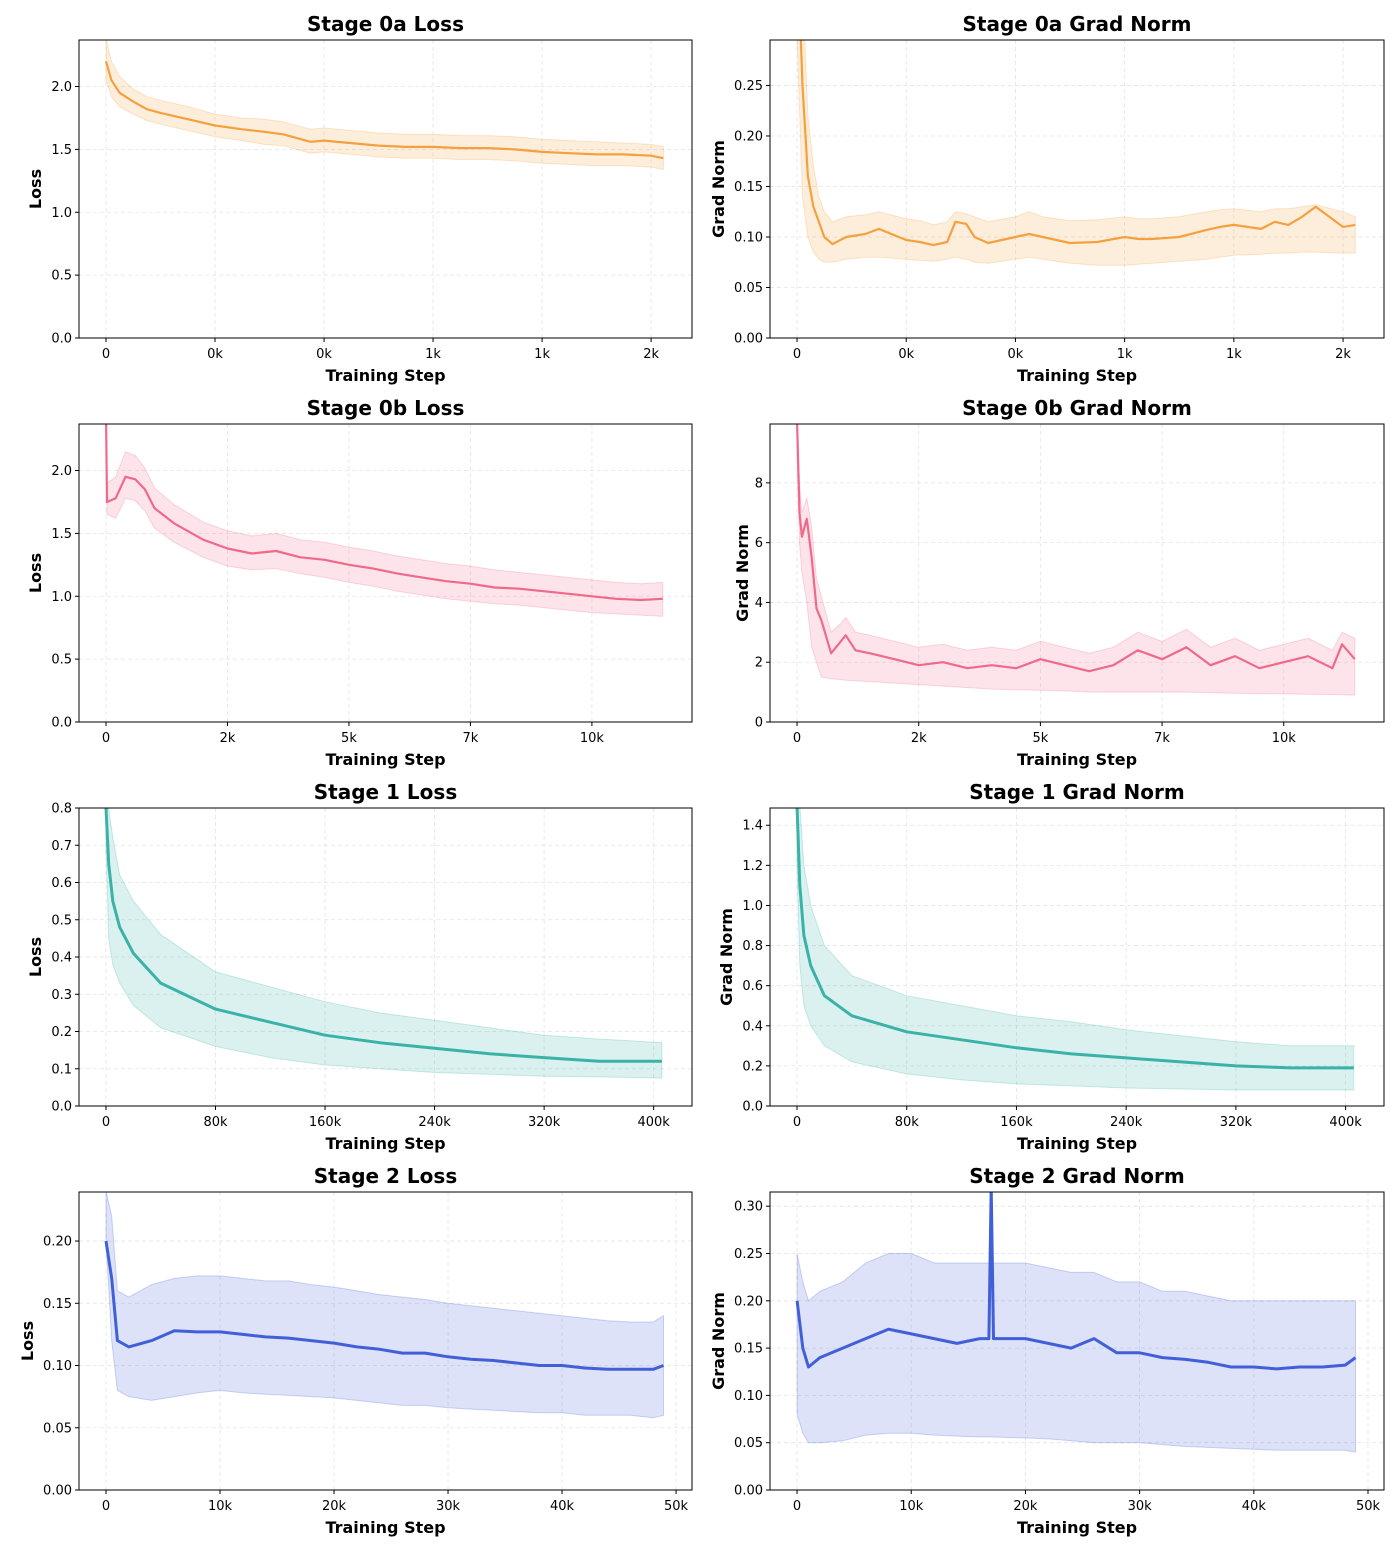 This screenshot has width=1400, height=1550. I want to click on x-tick-label: 5k, so click(349, 738).